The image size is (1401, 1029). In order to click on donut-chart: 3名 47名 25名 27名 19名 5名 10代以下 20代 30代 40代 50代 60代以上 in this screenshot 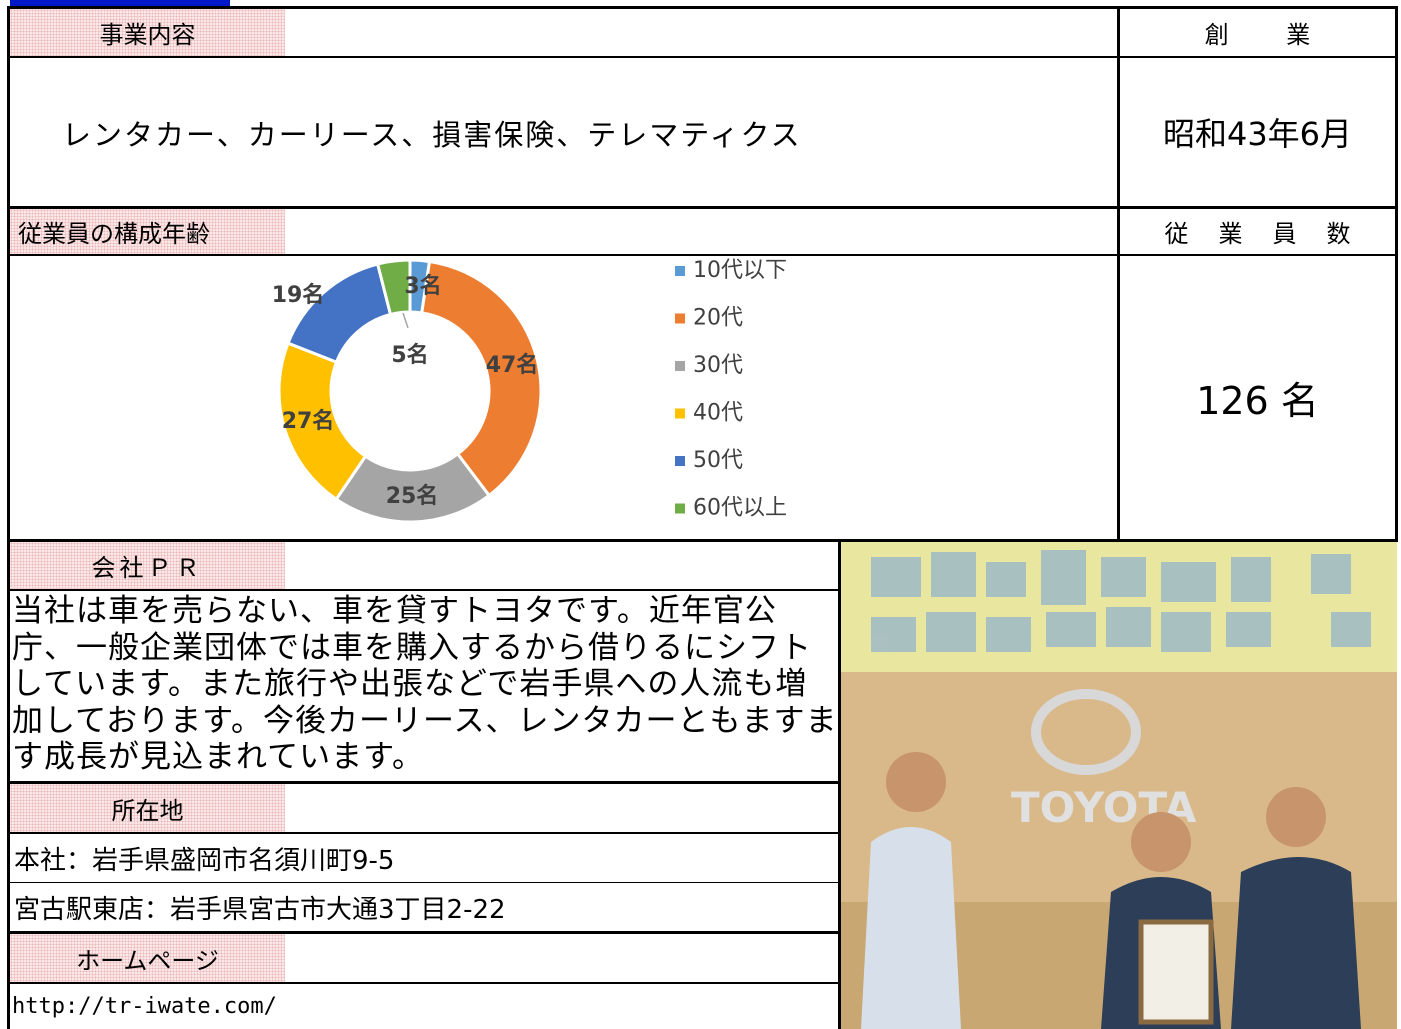, I will do `click(529, 391)`.